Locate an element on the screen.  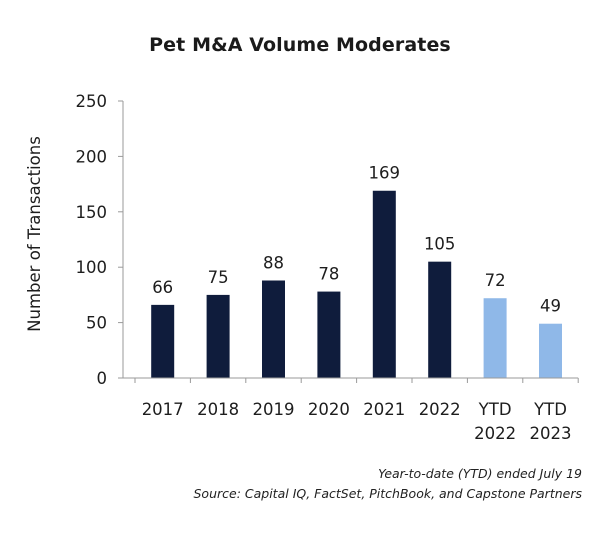
y-tick-label: 50 is located at coordinates (96, 323).